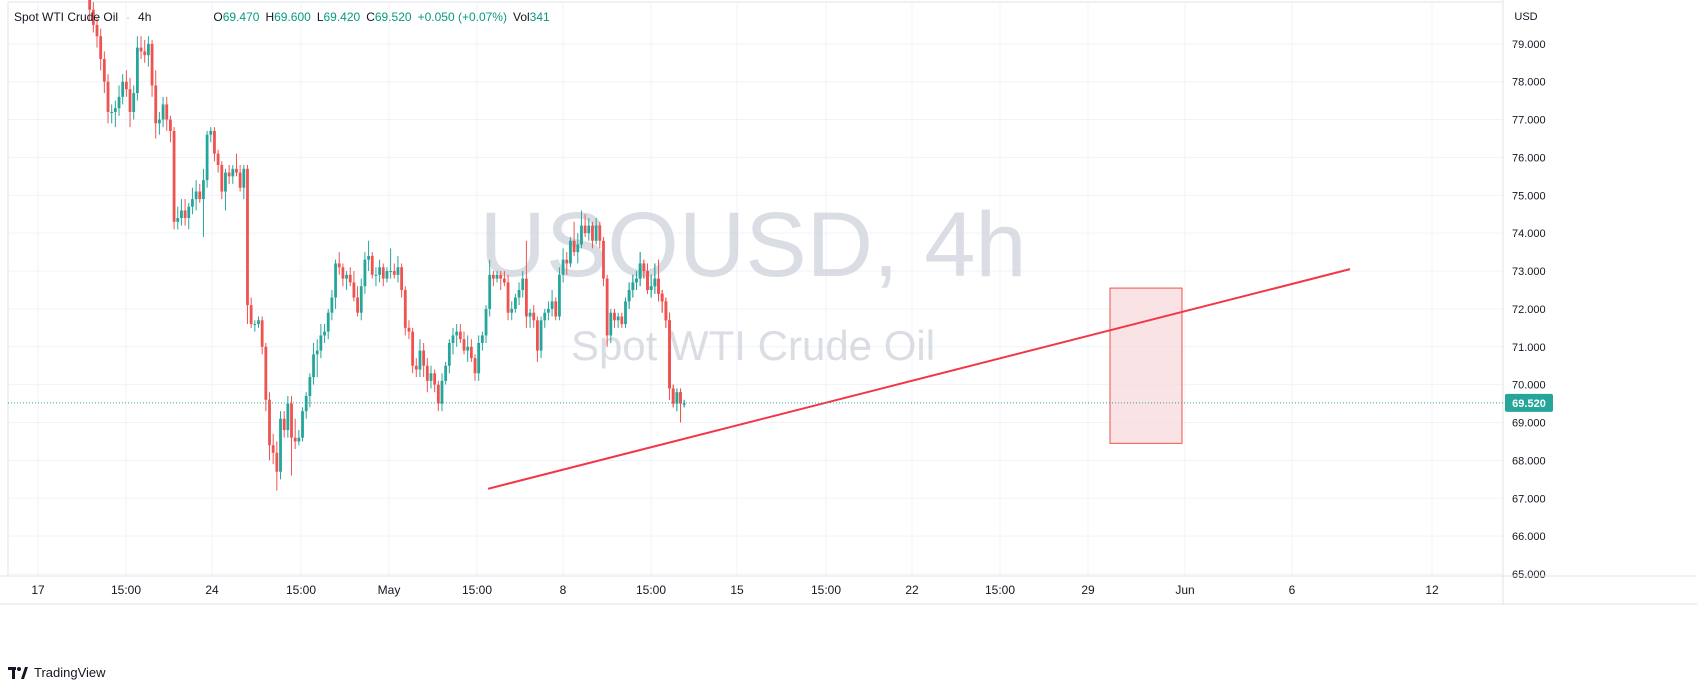 This screenshot has width=1697, height=699. I want to click on footer: TradingView, so click(57, 672).